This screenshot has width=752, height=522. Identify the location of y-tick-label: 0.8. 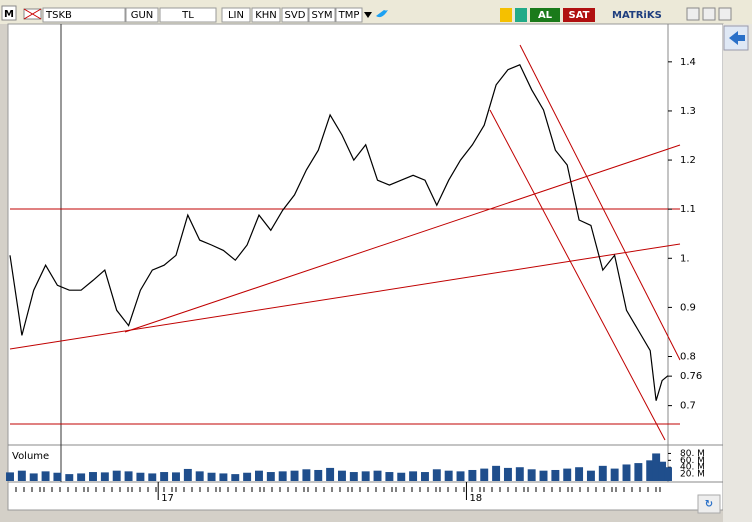
(688, 357).